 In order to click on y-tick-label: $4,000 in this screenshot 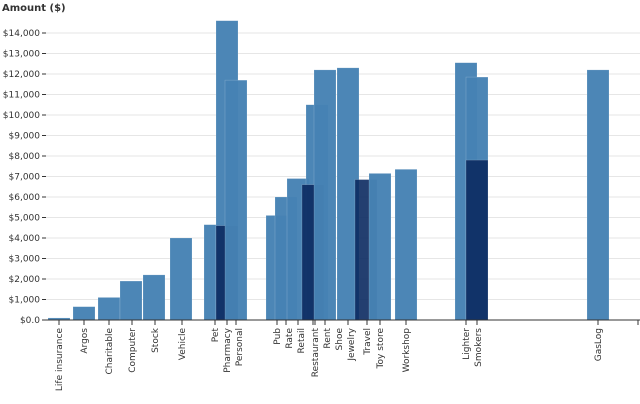, I will do `click(25, 239)`.